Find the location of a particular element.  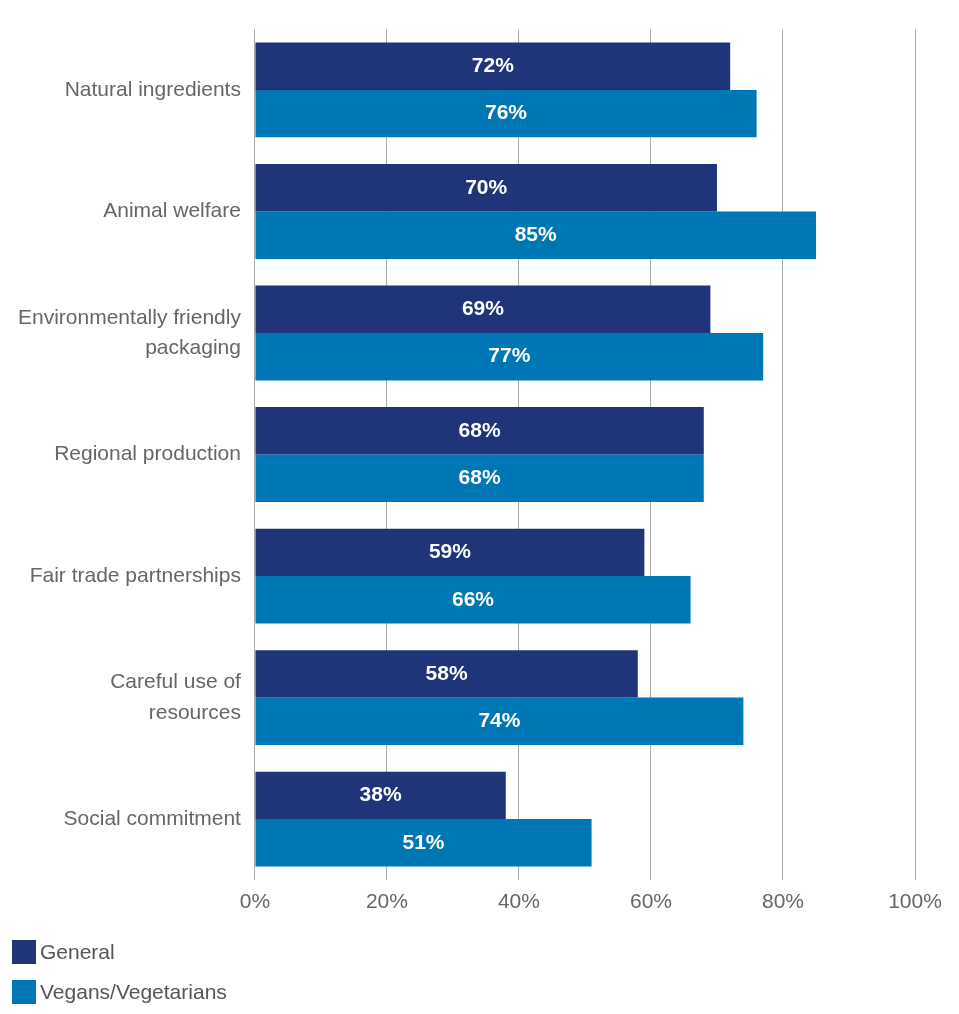

y-tick-label: Fair trade partnerships is located at coordinates (135, 574).